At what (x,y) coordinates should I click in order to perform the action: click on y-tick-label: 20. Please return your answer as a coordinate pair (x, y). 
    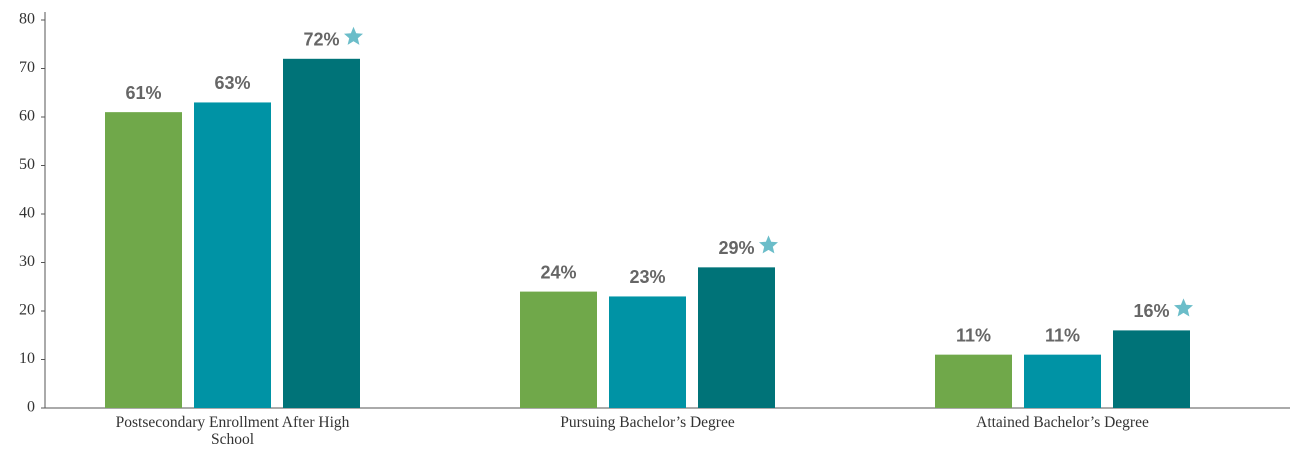
    Looking at the image, I should click on (27, 310).